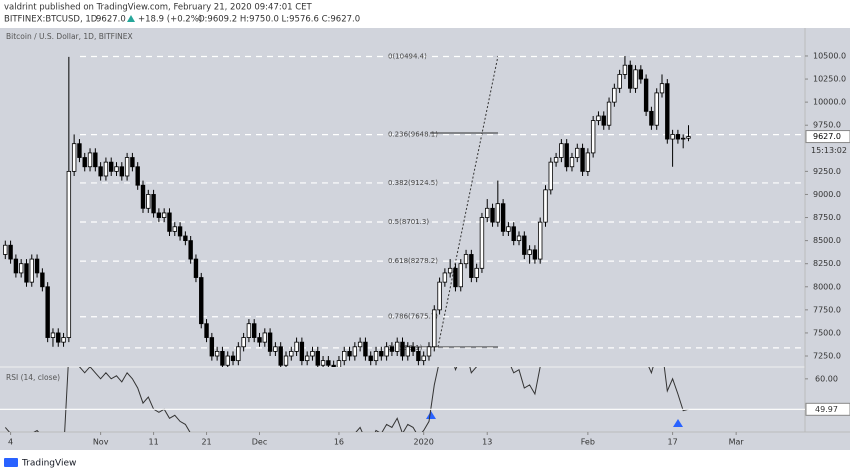 The width and height of the screenshot is (850, 474). What do you see at coordinates (588, 442) in the screenshot?
I see `x-tick-label: Feb` at bounding box center [588, 442].